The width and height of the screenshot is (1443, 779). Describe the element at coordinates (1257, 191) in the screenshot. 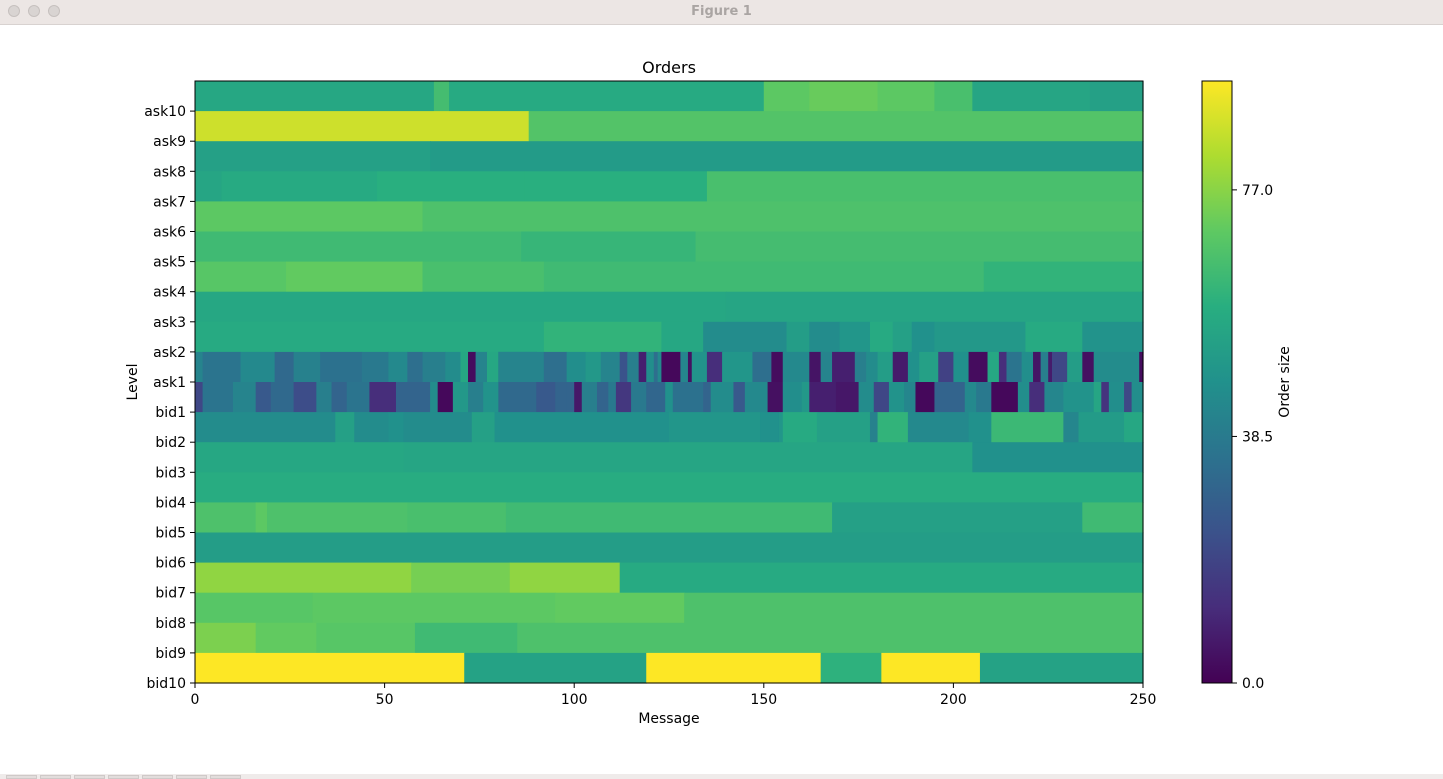

I see `colorbar-tick-label: 77.0` at that location.